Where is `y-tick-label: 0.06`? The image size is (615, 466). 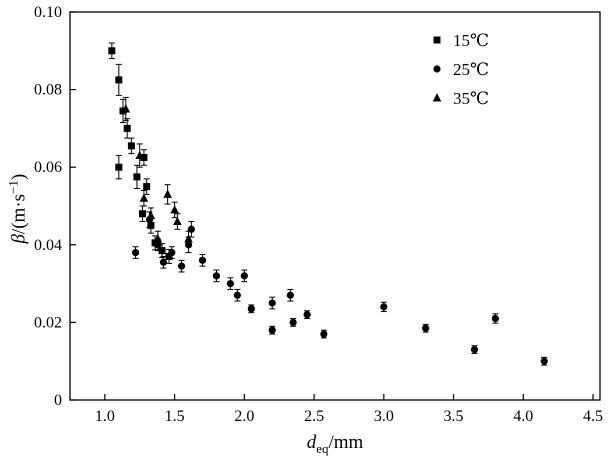
y-tick-label: 0.06 is located at coordinates (48, 167).